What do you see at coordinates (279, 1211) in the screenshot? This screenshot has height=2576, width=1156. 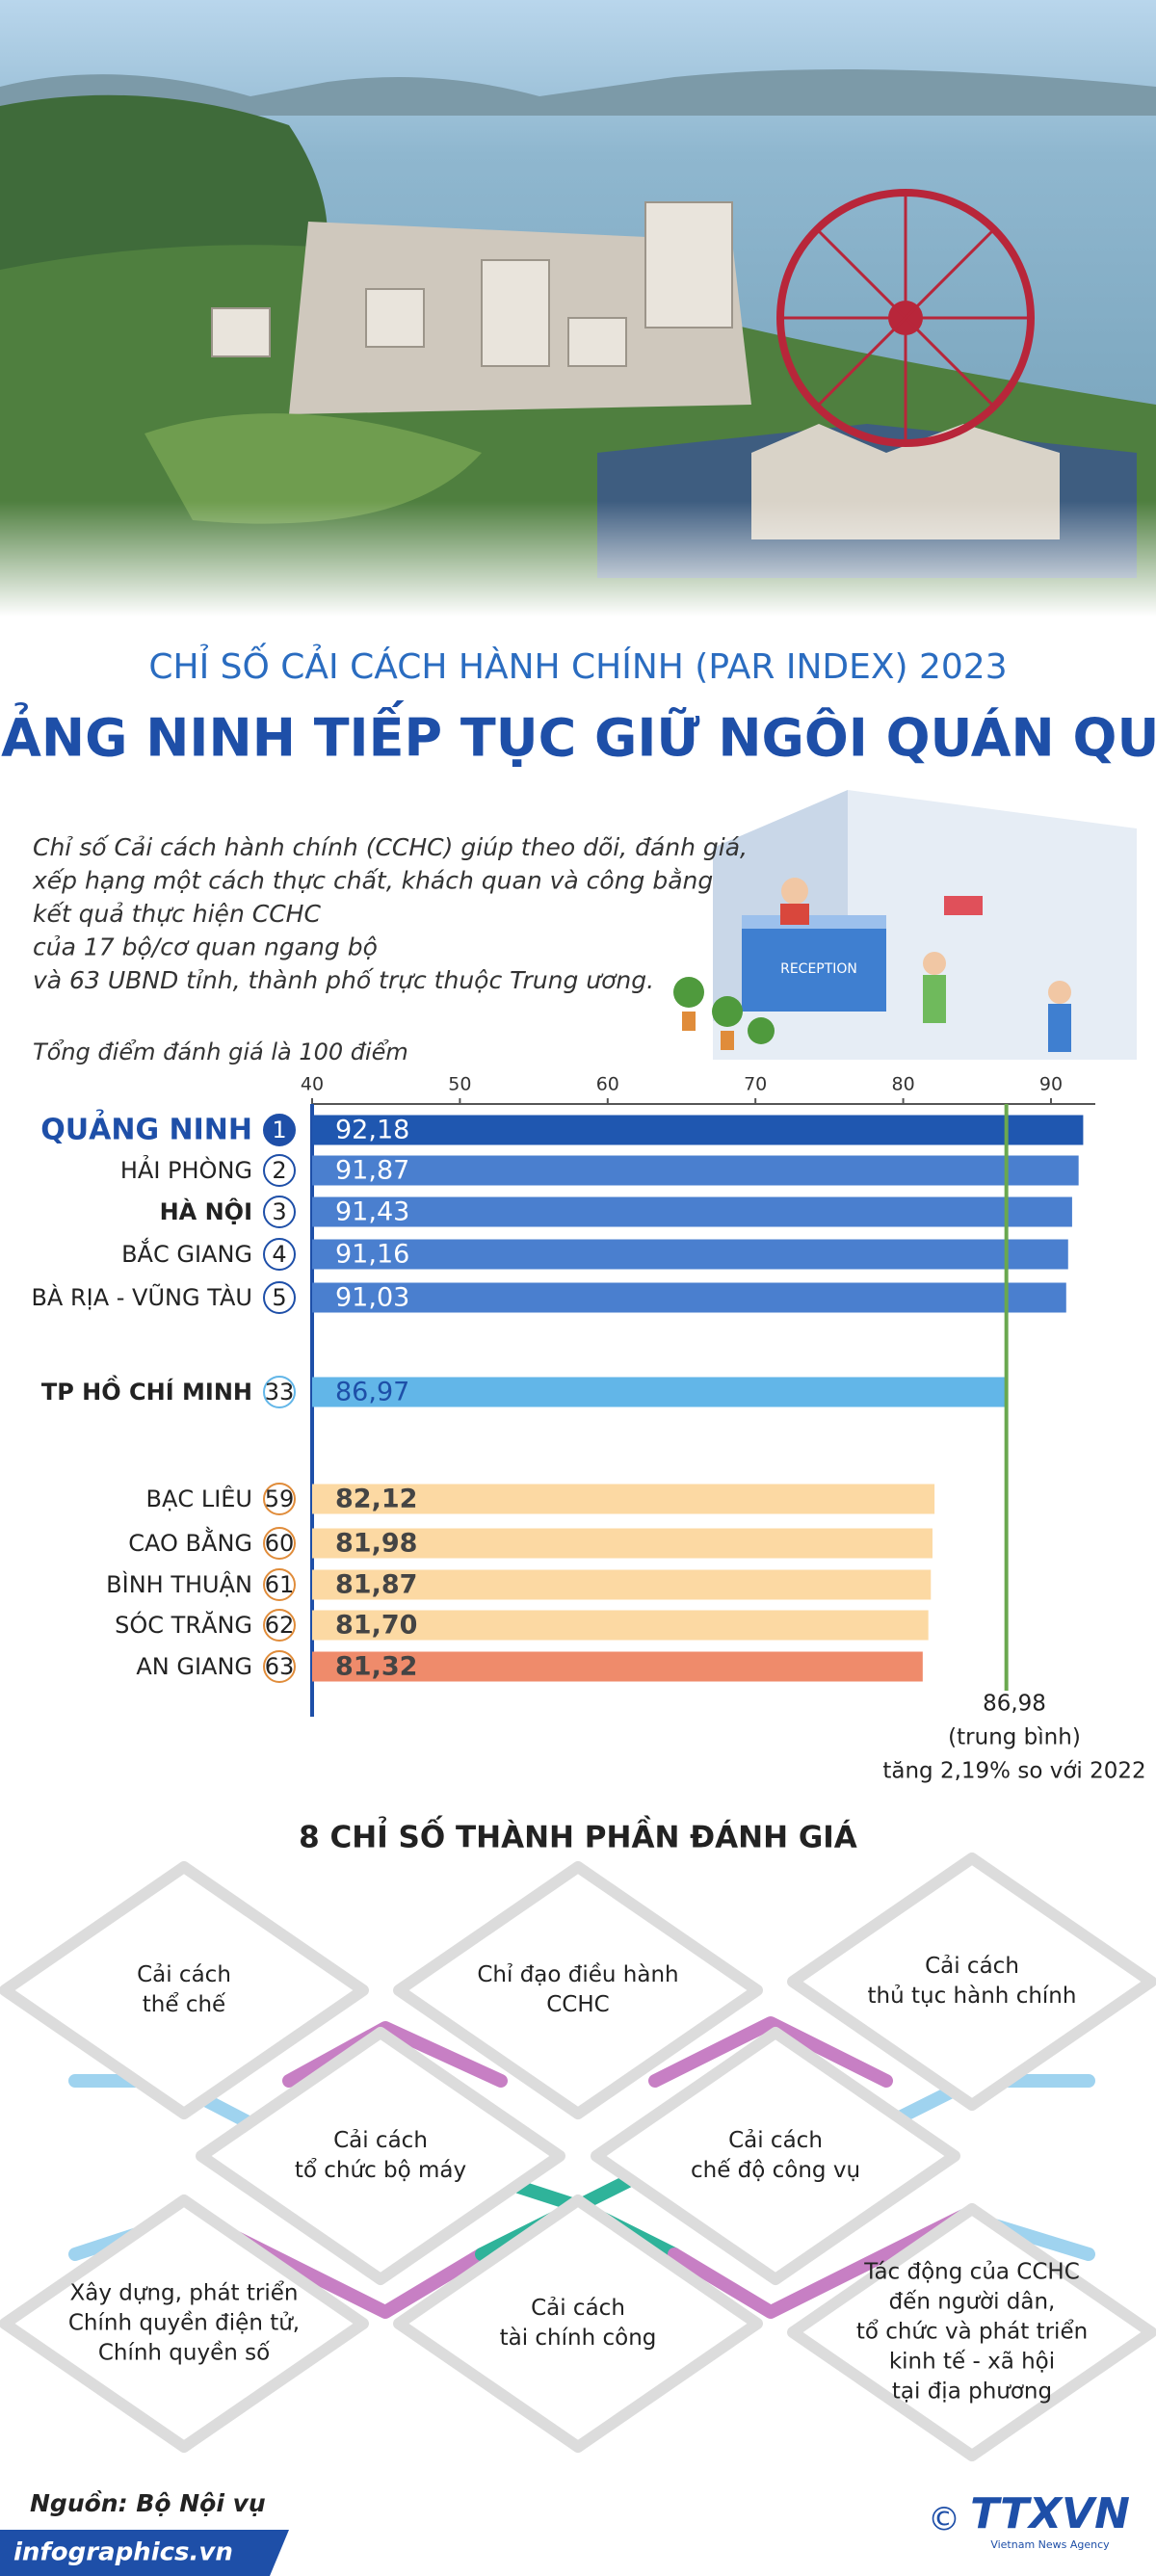 I see `rank-label: 3` at bounding box center [279, 1211].